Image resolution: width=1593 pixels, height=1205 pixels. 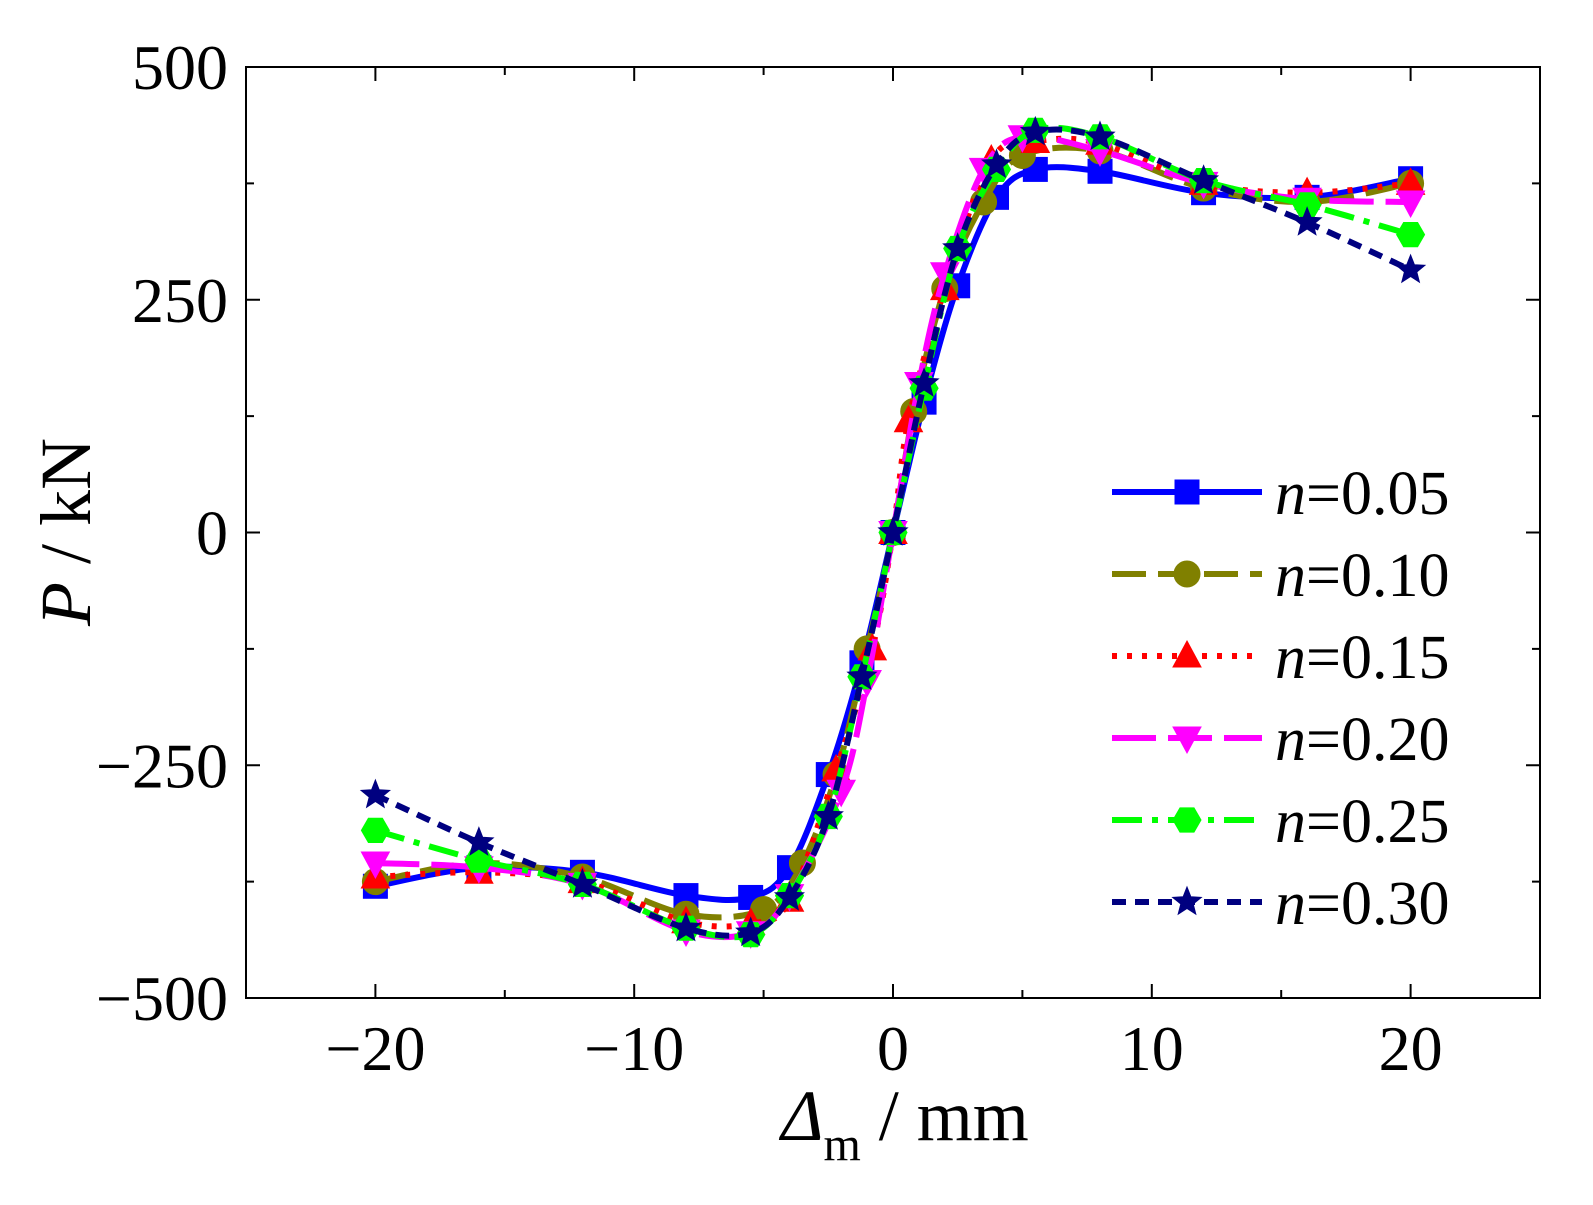 I want to click on x-tick-label: 20, so click(x=1411, y=1048).